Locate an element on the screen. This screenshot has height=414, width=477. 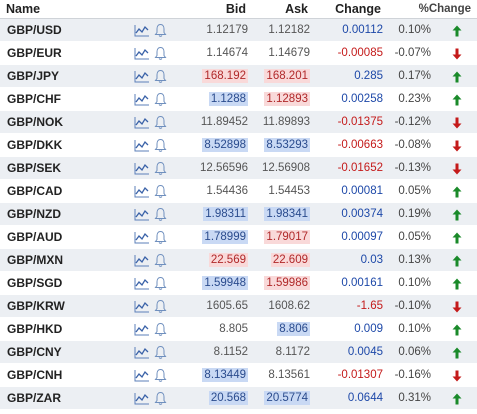
header-ask: Ask is located at coordinates (283, 9).